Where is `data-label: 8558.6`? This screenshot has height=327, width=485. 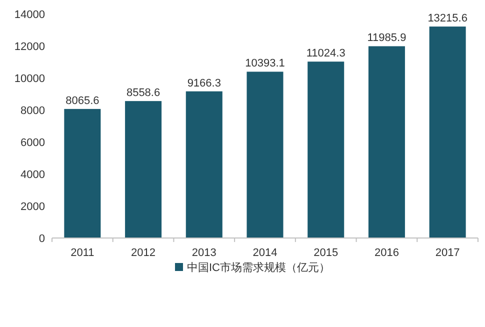 data-label: 8558.6 is located at coordinates (143, 93).